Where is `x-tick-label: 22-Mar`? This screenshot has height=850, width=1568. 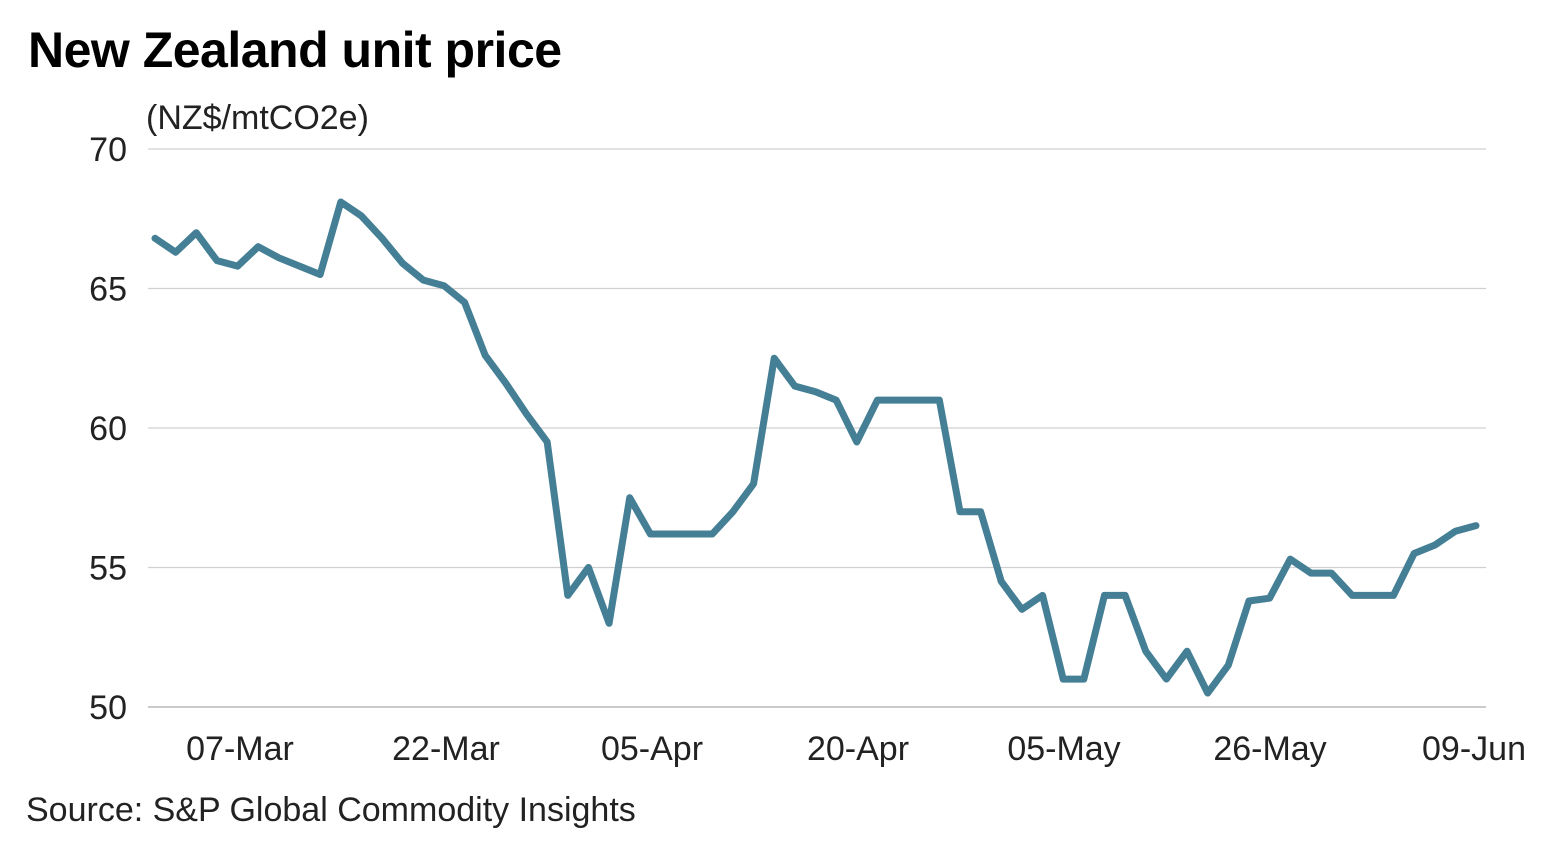
x-tick-label: 22-Mar is located at coordinates (446, 749).